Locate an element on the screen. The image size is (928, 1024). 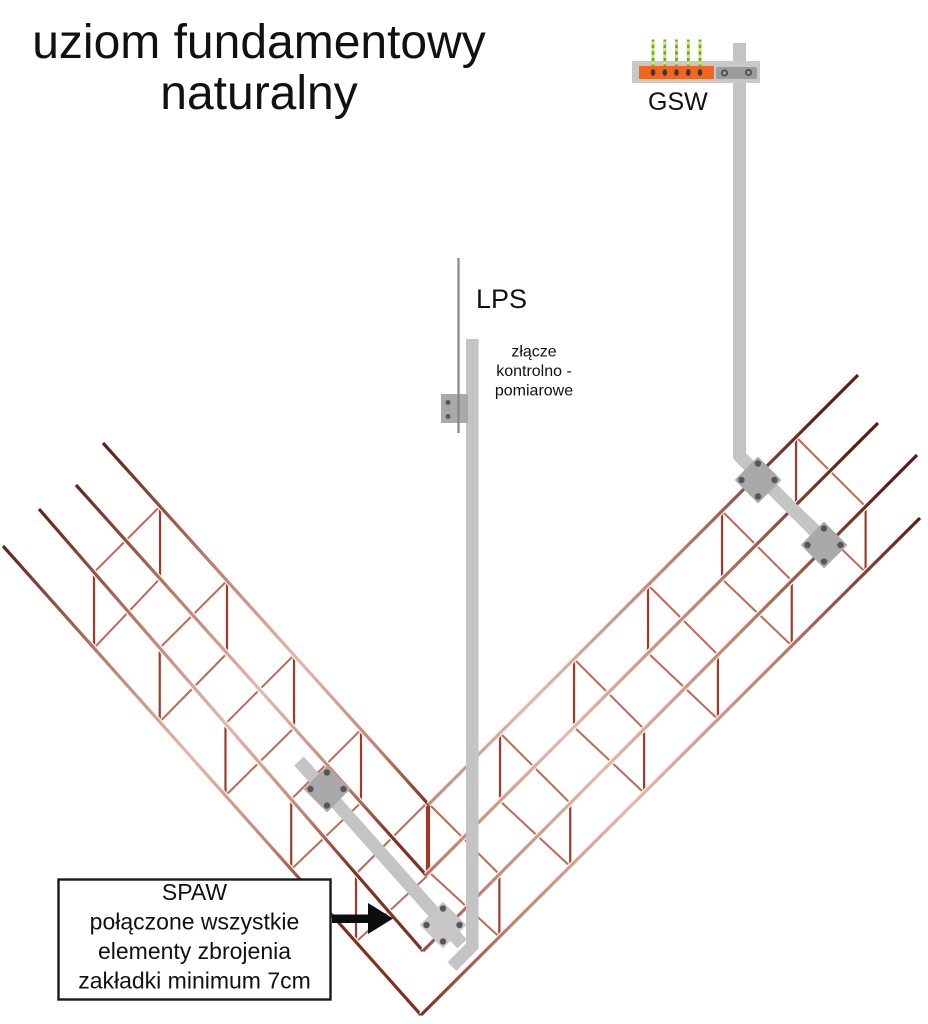
gsw-label: GSW is located at coordinates (678, 102).